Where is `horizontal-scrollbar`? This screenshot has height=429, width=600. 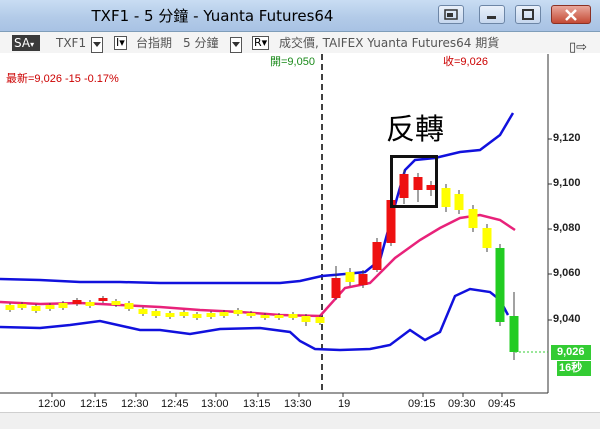
horizontal-scrollbar is located at coordinates (300, 420).